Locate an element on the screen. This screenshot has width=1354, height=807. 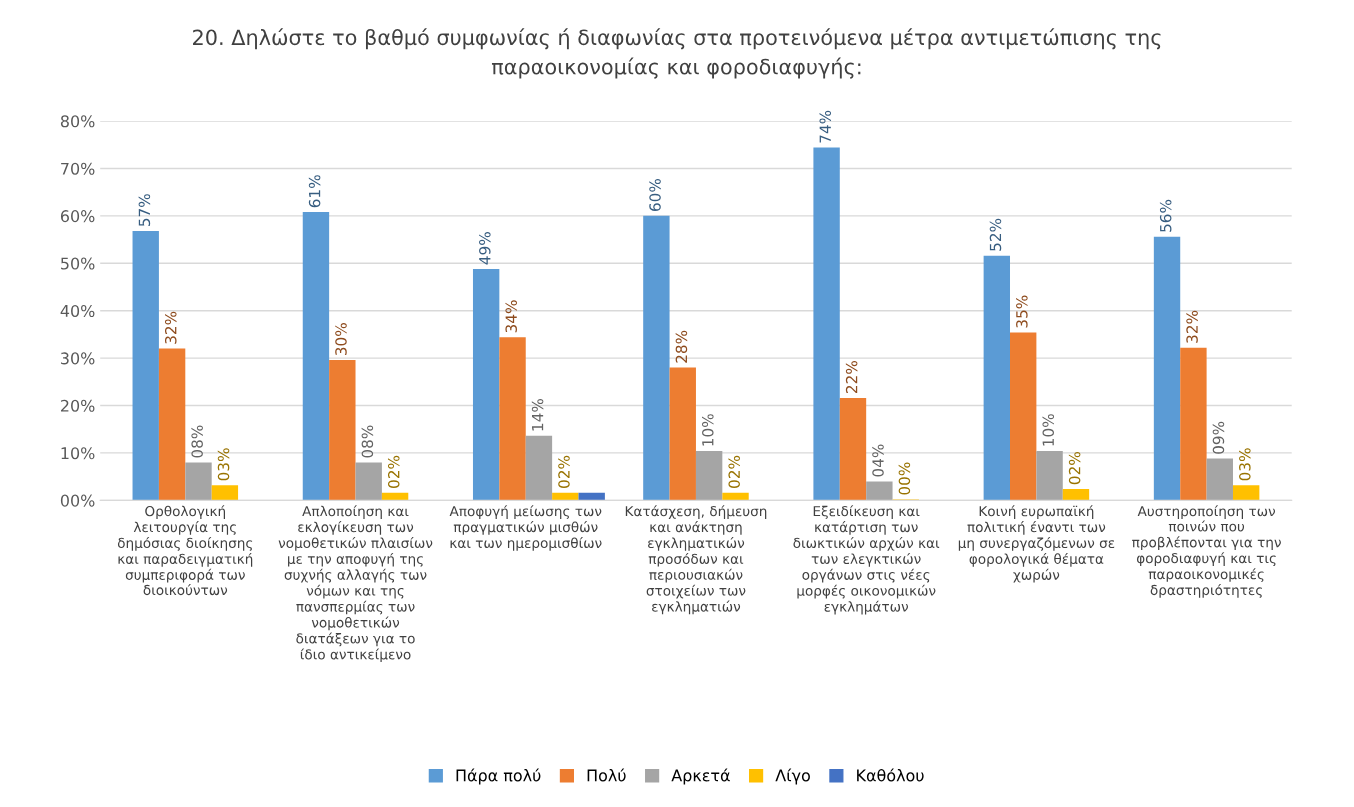
data-label: 60% is located at coordinates (655, 195).